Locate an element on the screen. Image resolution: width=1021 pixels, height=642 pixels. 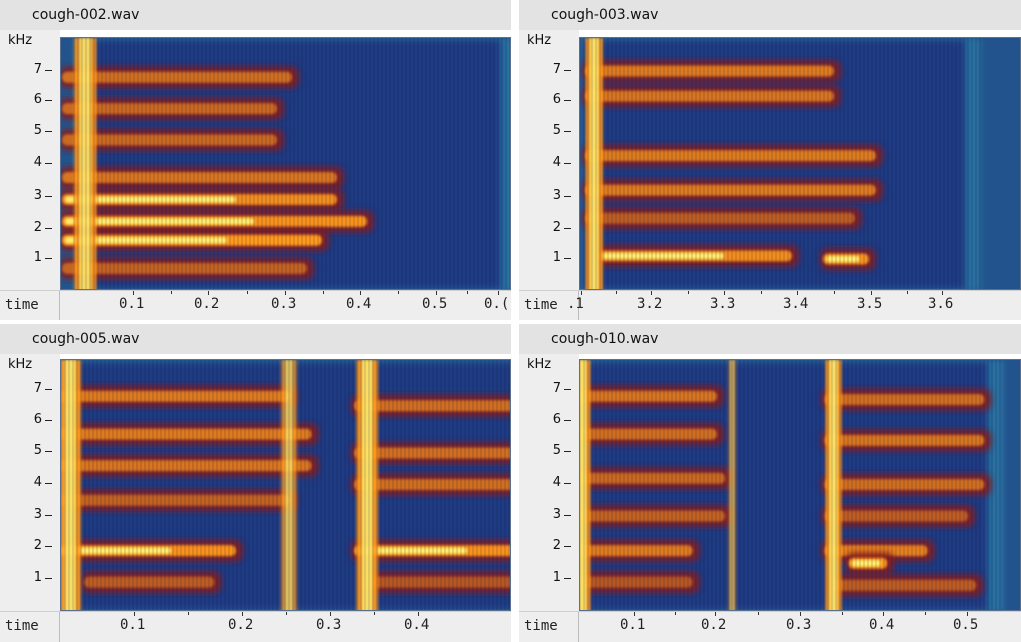
panel-title: cough-005.wav is located at coordinates (255, 339).